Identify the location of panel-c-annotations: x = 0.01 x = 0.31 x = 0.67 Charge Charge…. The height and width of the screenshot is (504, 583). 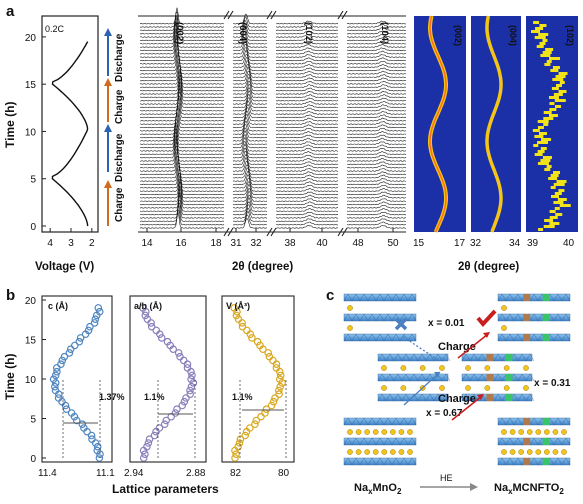
(462, 402).